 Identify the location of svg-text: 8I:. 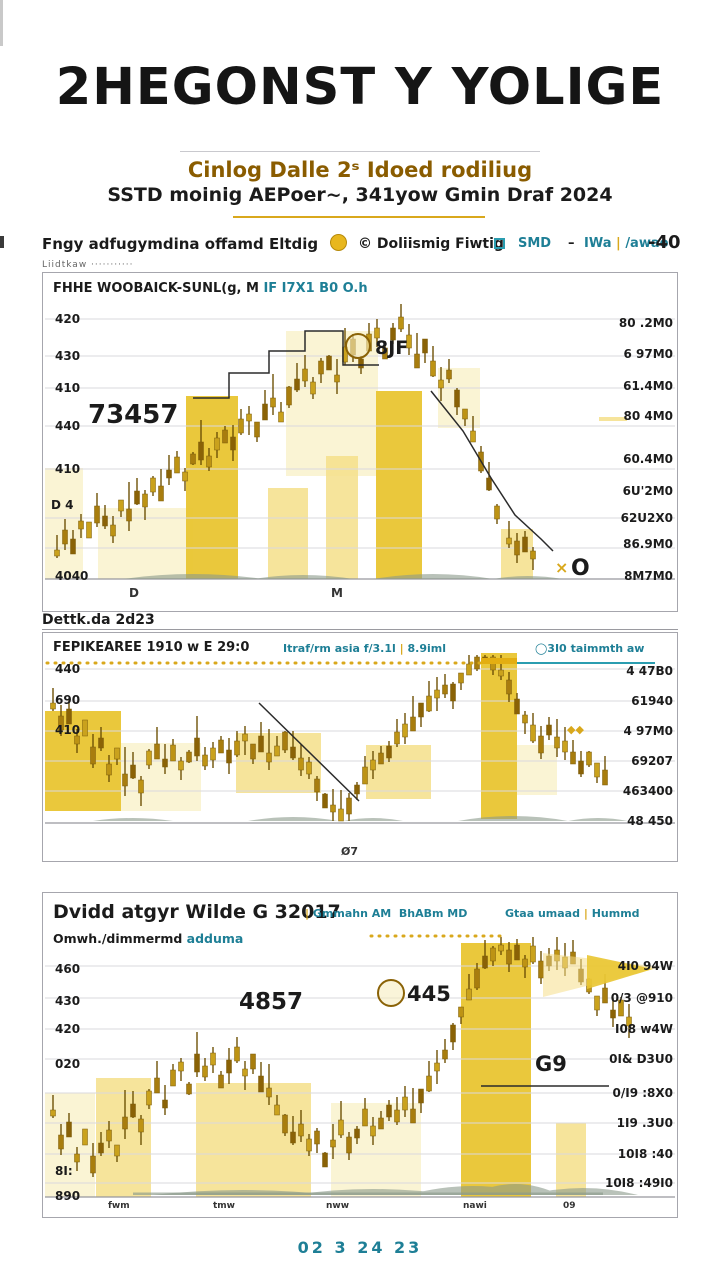
(64, 1171).